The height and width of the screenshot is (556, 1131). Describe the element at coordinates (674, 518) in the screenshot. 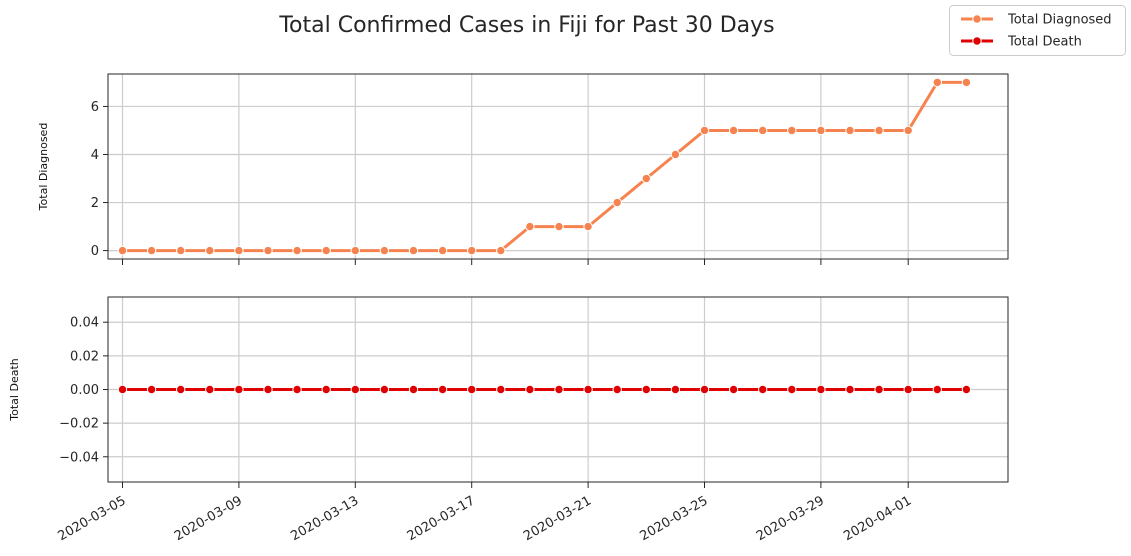

I see `x-tick-label: 2020-03-25` at that location.